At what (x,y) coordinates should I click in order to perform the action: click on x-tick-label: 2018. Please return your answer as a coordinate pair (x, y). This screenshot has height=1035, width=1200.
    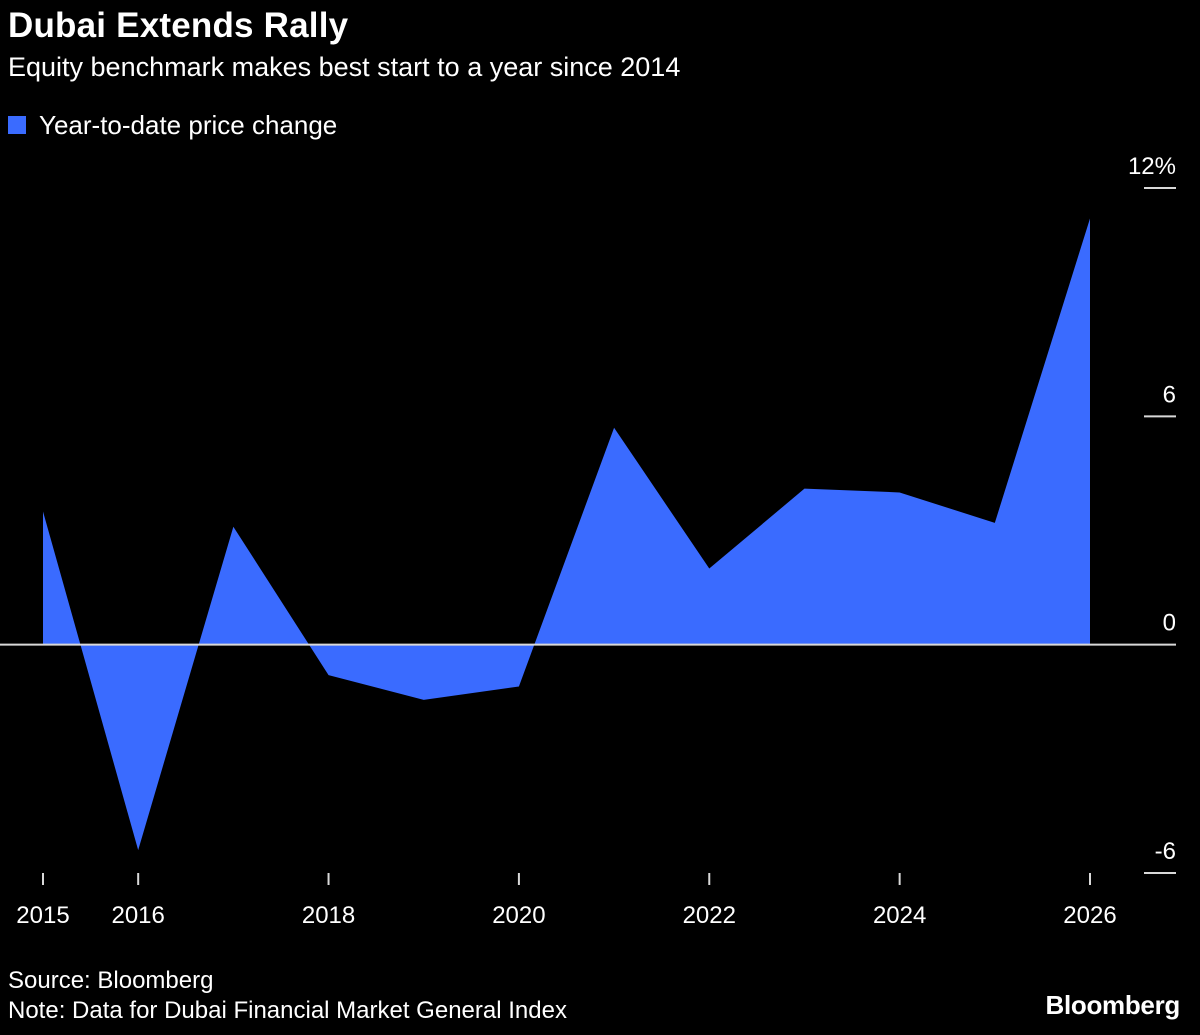
    Looking at the image, I should click on (328, 915).